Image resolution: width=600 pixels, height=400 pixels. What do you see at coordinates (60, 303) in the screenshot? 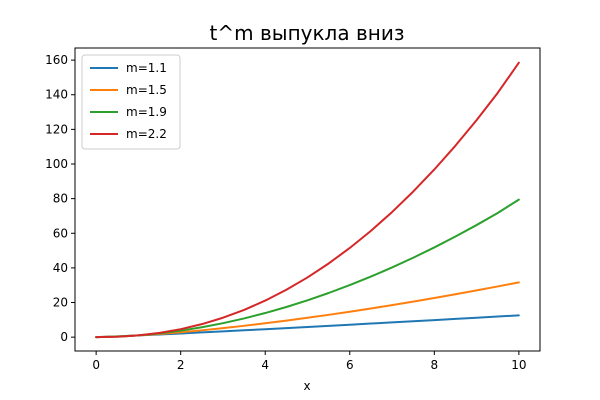
I see `y-tick-label: 20` at bounding box center [60, 303].